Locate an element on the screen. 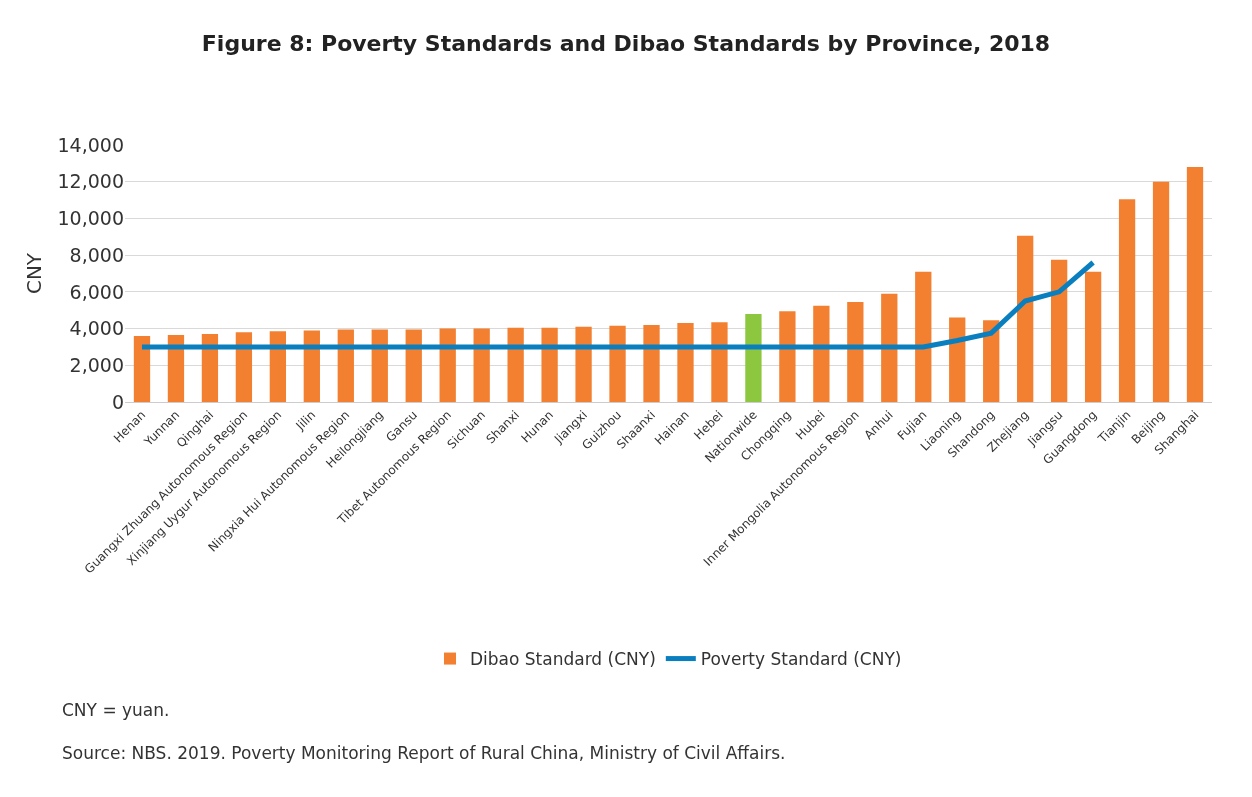 This screenshot has height=797, width=1252. y-tick-label: 14,000 is located at coordinates (90, 144).